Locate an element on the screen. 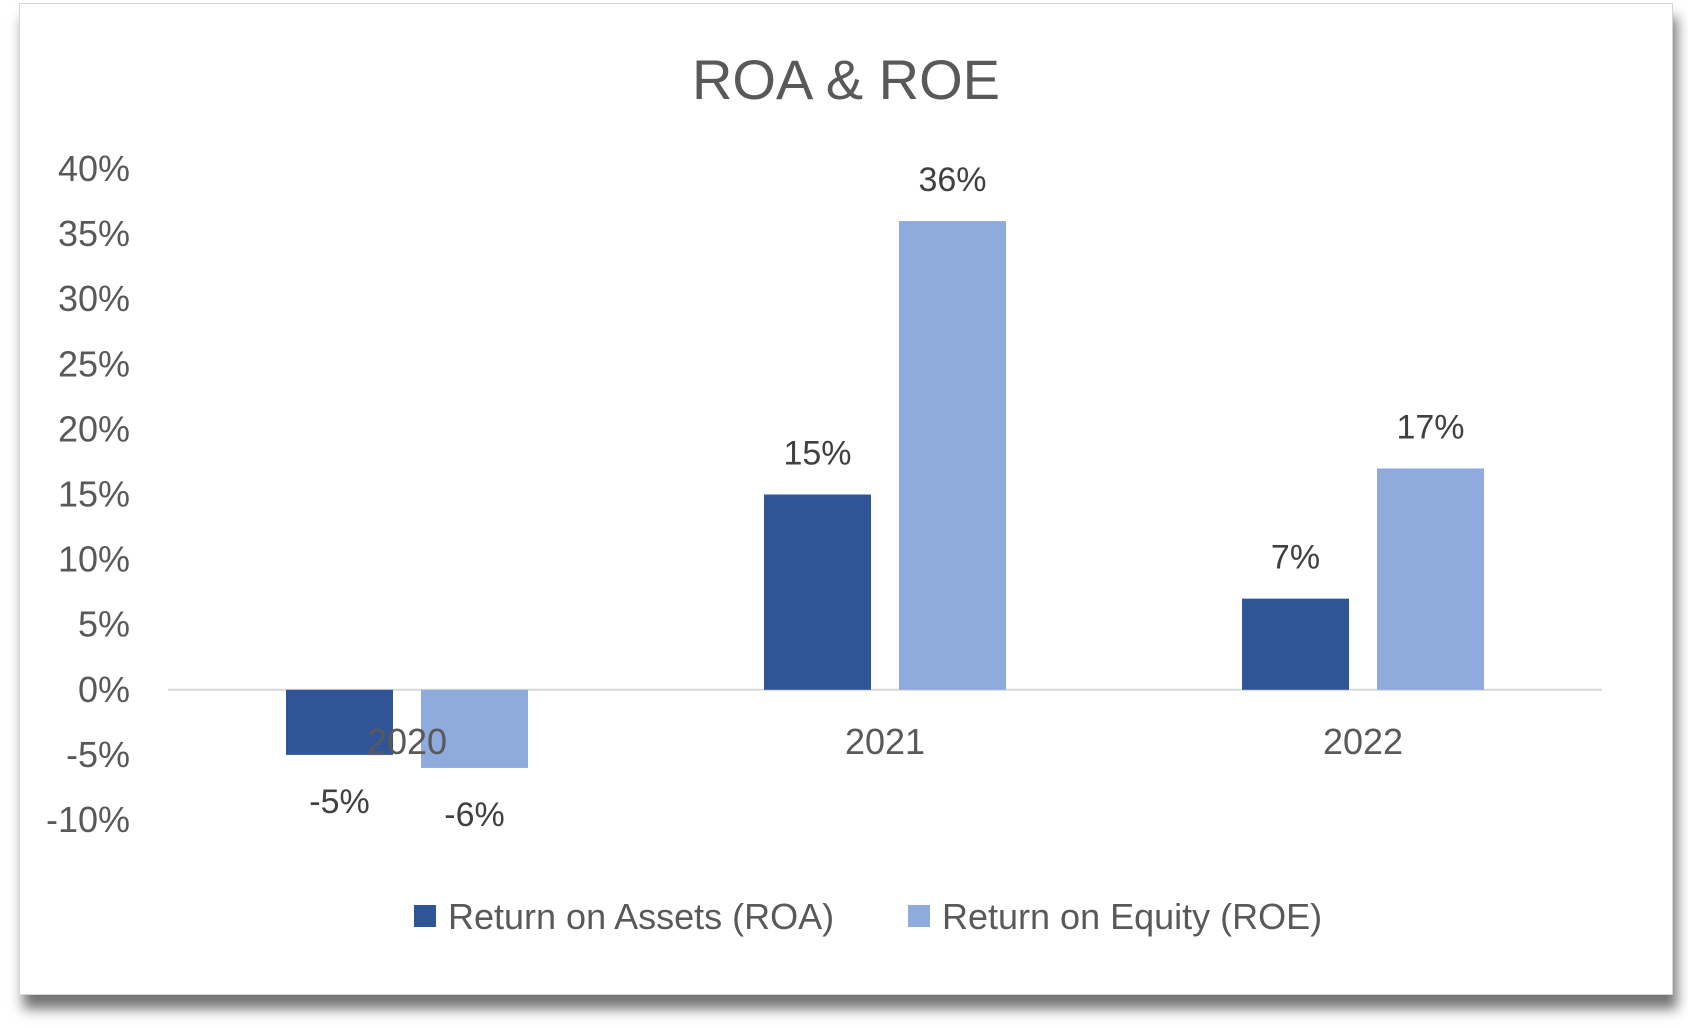  bar-roe-2022 is located at coordinates (1430, 579).